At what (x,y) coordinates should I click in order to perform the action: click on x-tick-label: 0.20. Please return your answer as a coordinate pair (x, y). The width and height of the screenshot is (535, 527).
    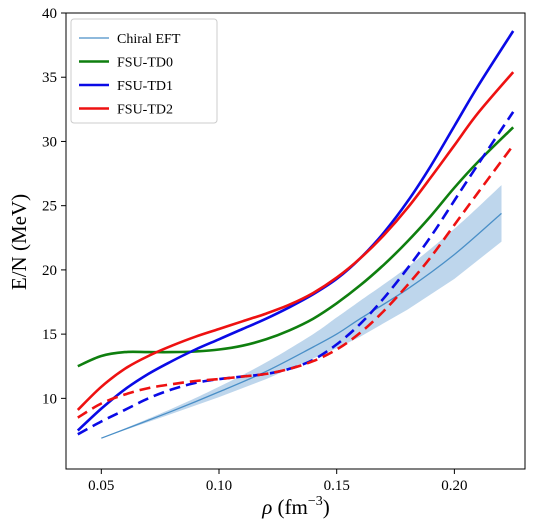
    Looking at the image, I should click on (454, 486).